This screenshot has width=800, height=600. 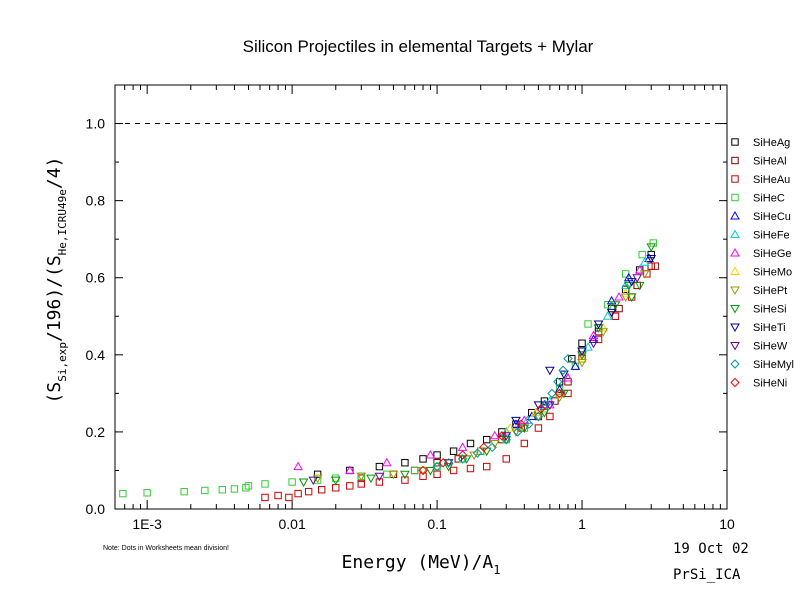 I want to click on series-siheni, so click(x=491, y=432).